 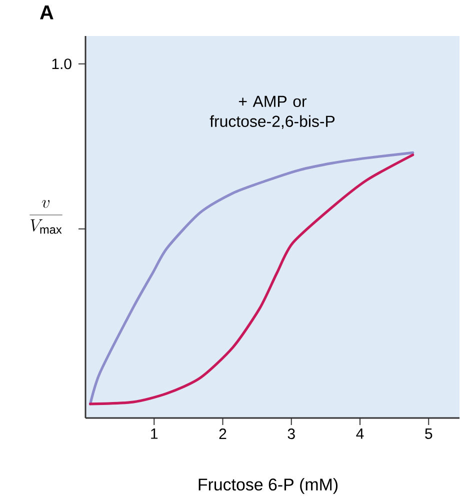 What do you see at coordinates (62, 64) in the screenshot?
I see `text: 1.0` at bounding box center [62, 64].